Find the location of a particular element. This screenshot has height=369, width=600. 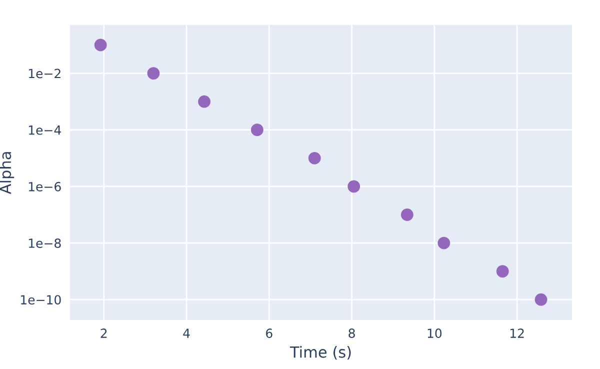

x-tick-label: 4 is located at coordinates (186, 333).